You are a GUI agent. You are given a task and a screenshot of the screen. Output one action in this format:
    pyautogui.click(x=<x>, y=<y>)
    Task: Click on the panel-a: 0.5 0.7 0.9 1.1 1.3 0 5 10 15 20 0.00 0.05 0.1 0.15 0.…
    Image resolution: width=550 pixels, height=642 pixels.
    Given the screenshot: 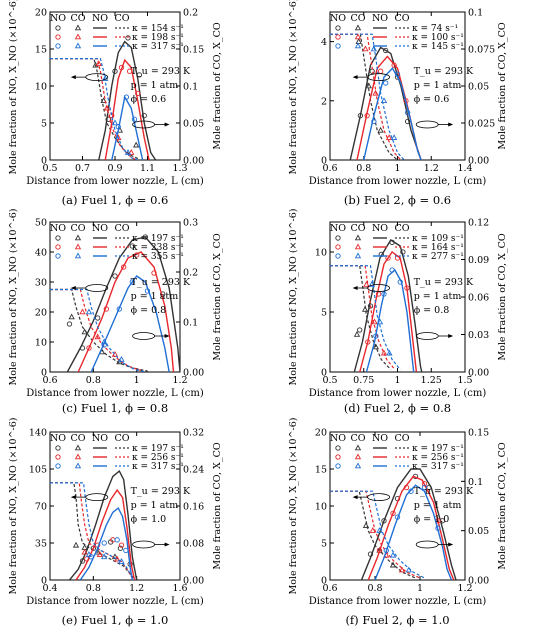 What is the action you would take?
    pyautogui.click(x=115, y=103)
    